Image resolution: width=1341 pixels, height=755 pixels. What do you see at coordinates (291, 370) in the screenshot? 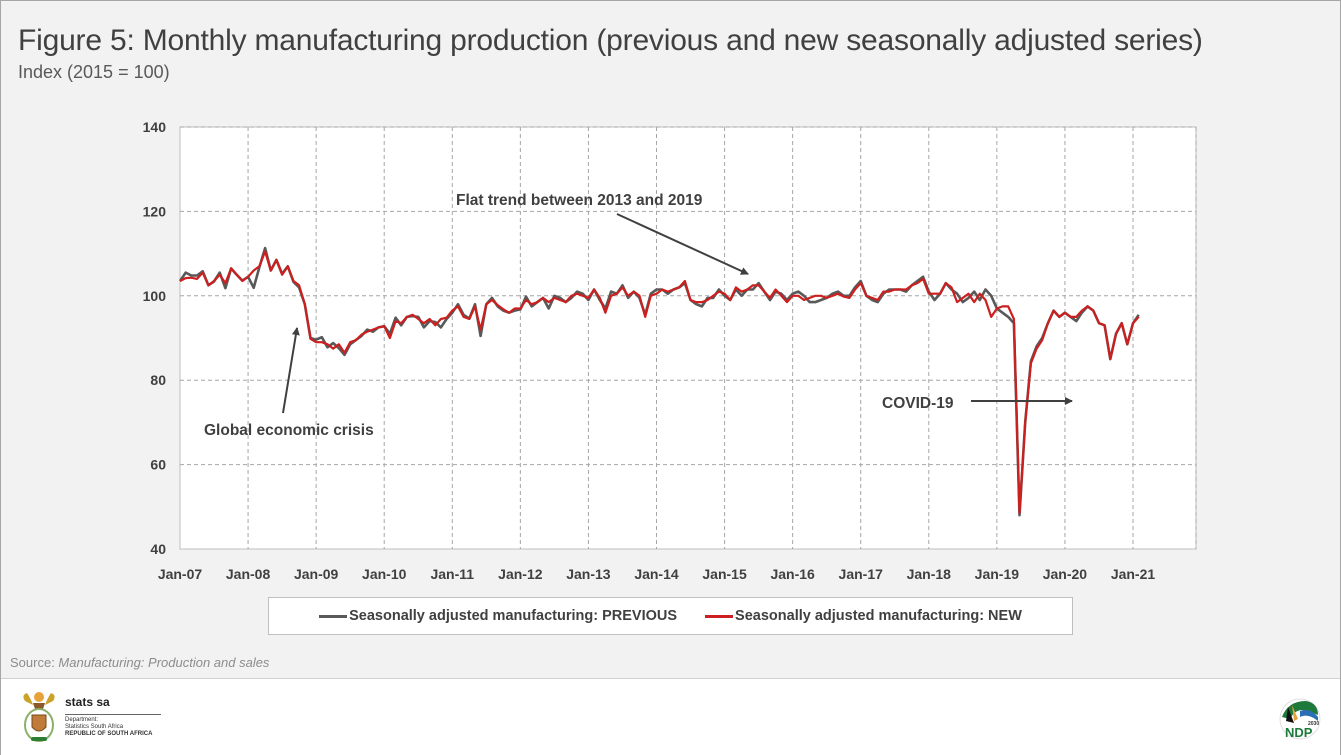
I see `annotation-global-crisis-arrow` at bounding box center [291, 370].